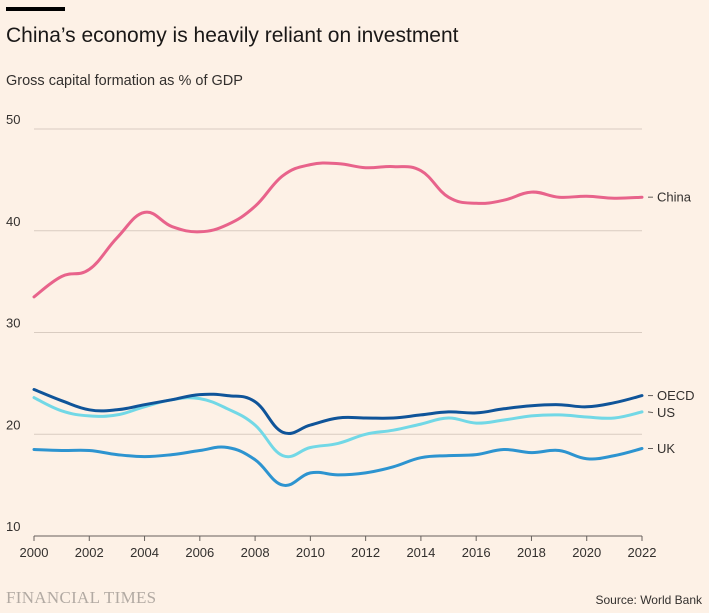 The width and height of the screenshot is (709, 613). I want to click on x-tick-label: 2012, so click(365, 552).